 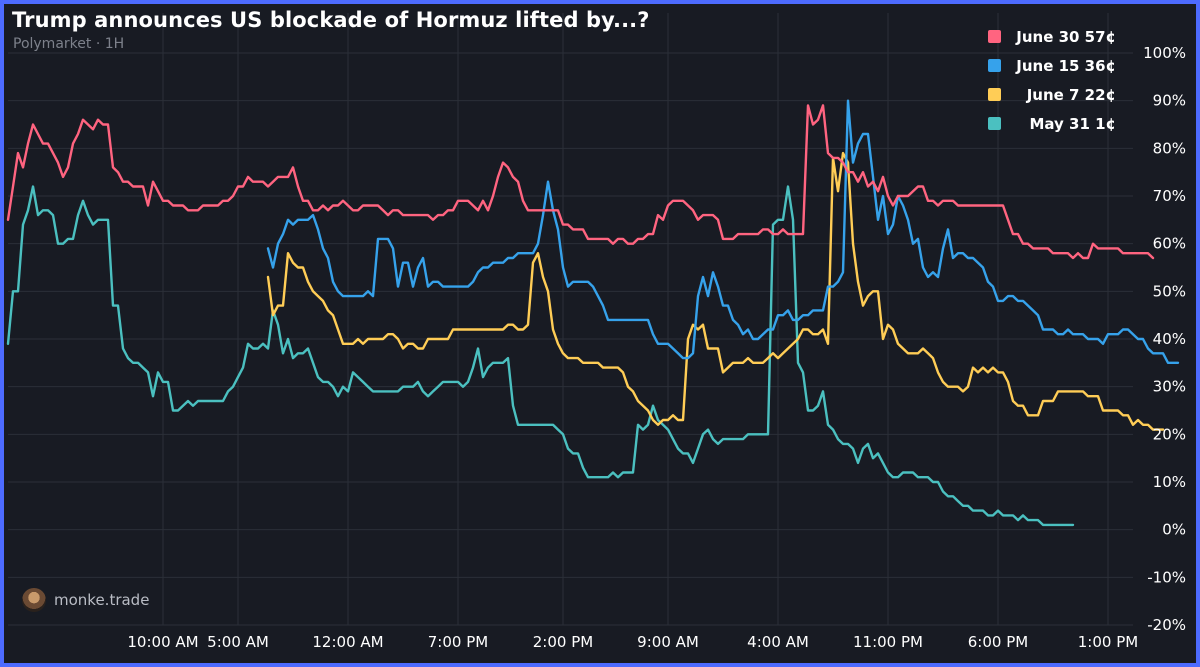 I want to click on y-tick-label: 0%, so click(x=1174, y=530).